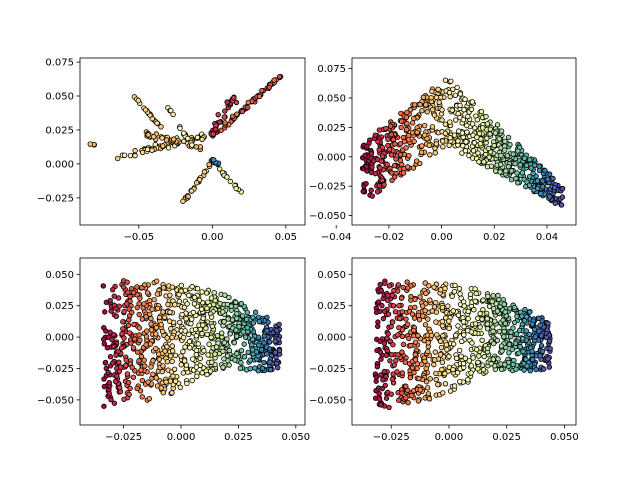 This screenshot has height=480, width=640. What do you see at coordinates (331, 69) in the screenshot?
I see `y-tick-label: 0.075` at bounding box center [331, 69].